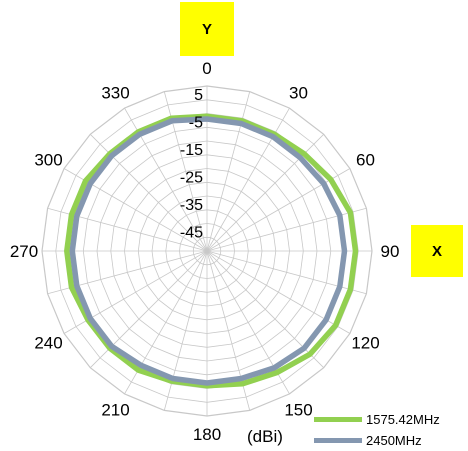  I want to click on angle-tick-label: 150, so click(298, 410).